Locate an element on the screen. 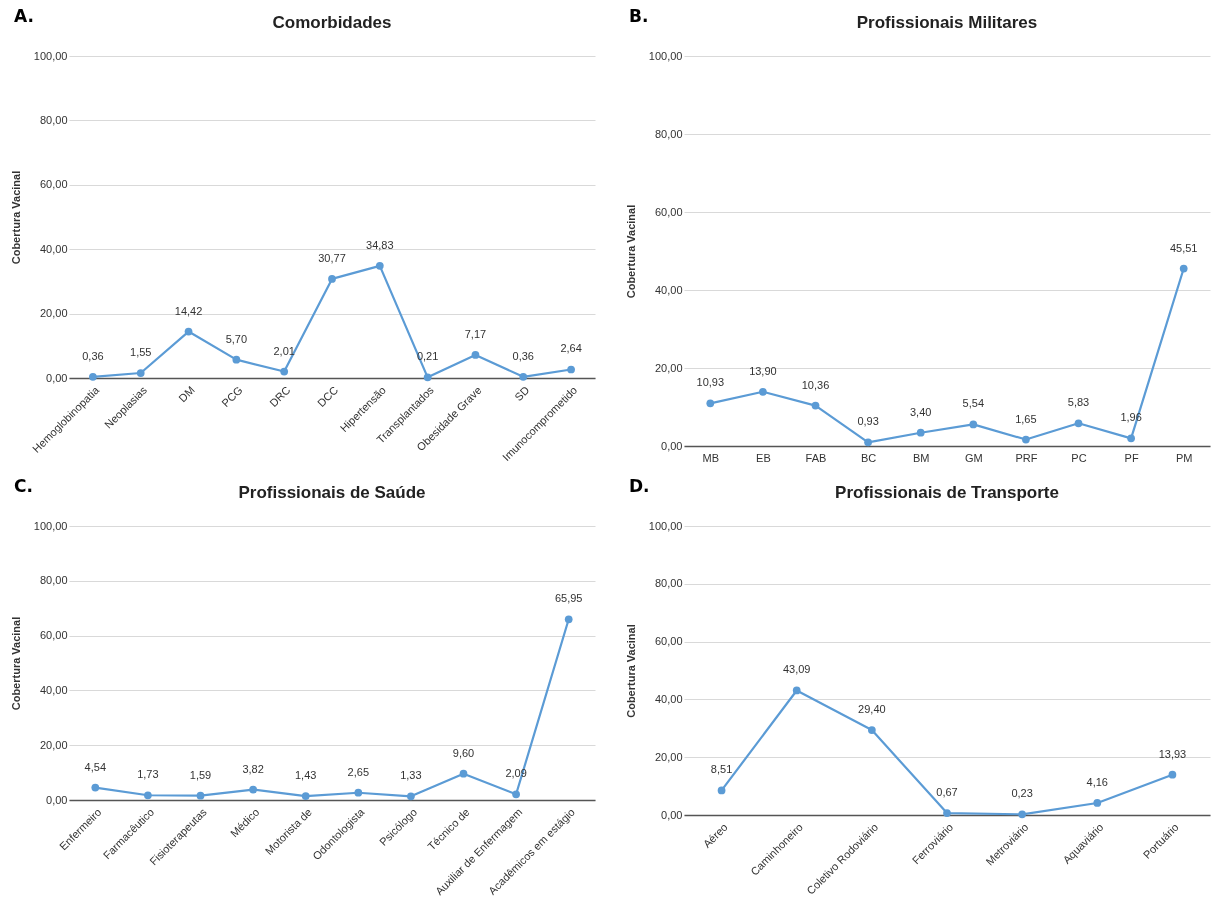  data-label: 1,33 is located at coordinates (411, 775).